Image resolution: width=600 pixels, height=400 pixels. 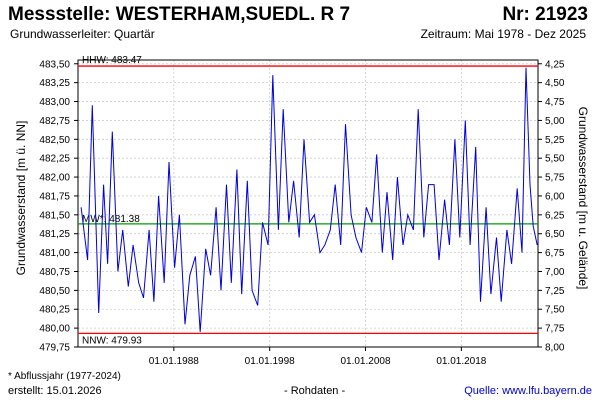 What do you see at coordinates (555, 215) in the screenshot?
I see `y2-tick-label: 6,25` at bounding box center [555, 215].